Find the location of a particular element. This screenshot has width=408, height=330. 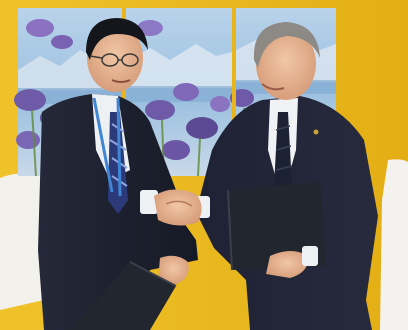

head-left is located at coordinates (115, 58).